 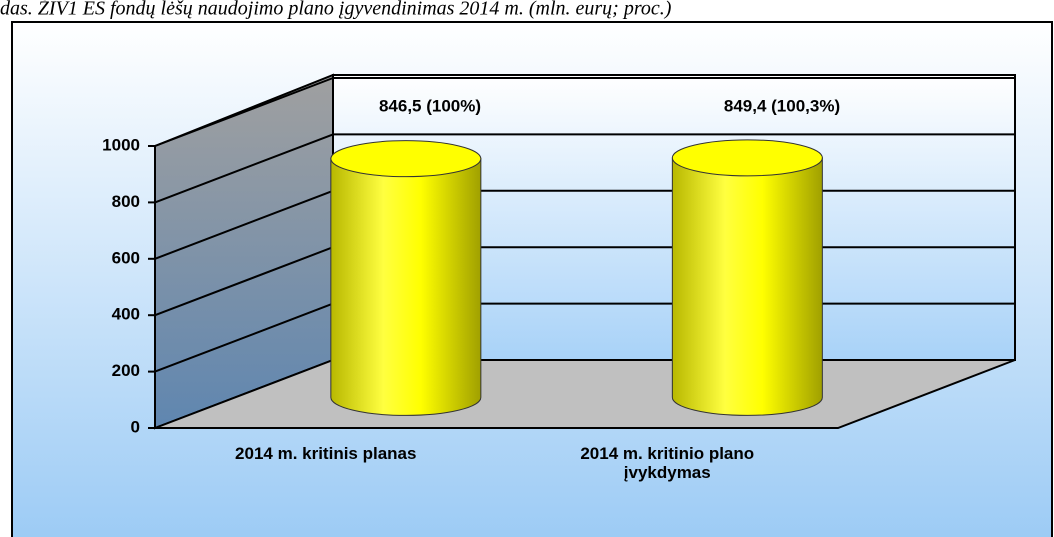 I want to click on y-tick-label: 800, so click(x=126, y=201).